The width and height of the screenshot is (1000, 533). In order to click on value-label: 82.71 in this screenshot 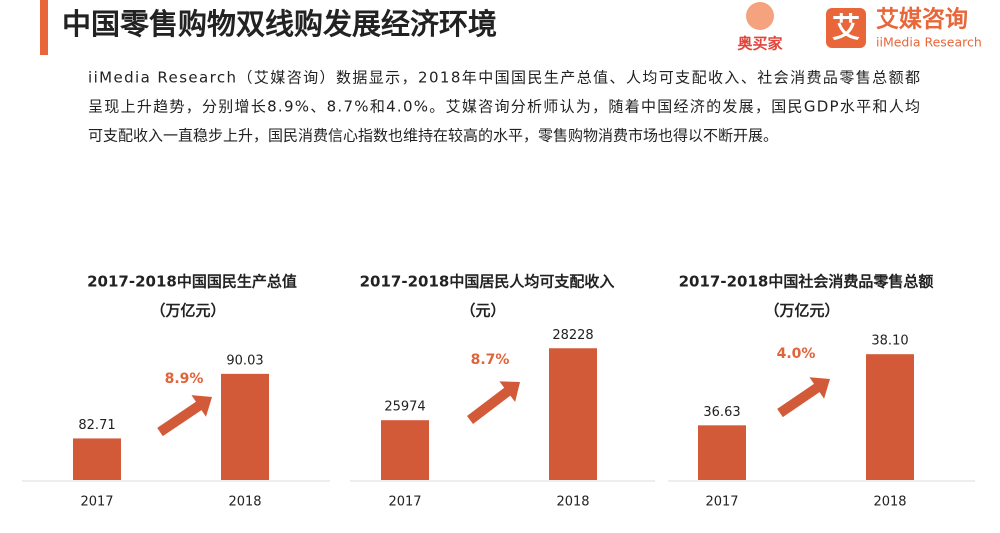, I will do `click(96, 425)`.